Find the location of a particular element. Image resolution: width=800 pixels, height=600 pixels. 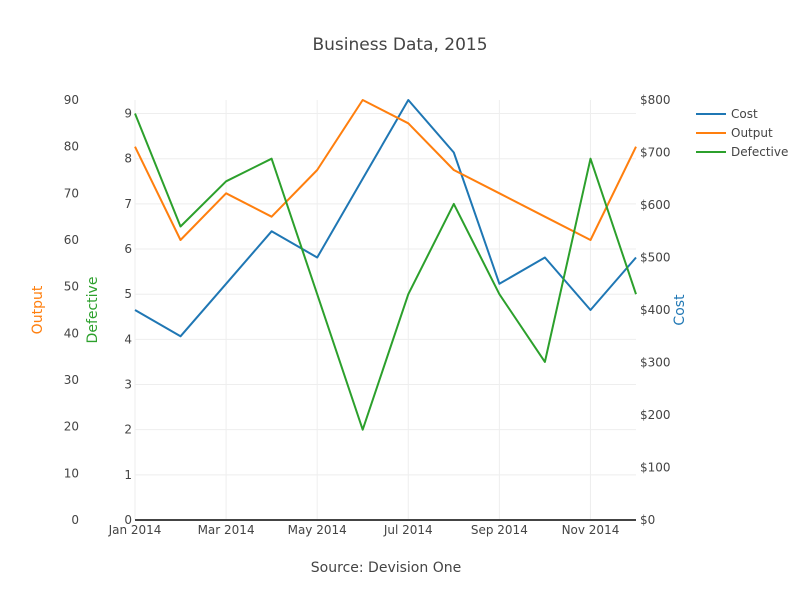

output-axis-title: Output is located at coordinates (38, 309).